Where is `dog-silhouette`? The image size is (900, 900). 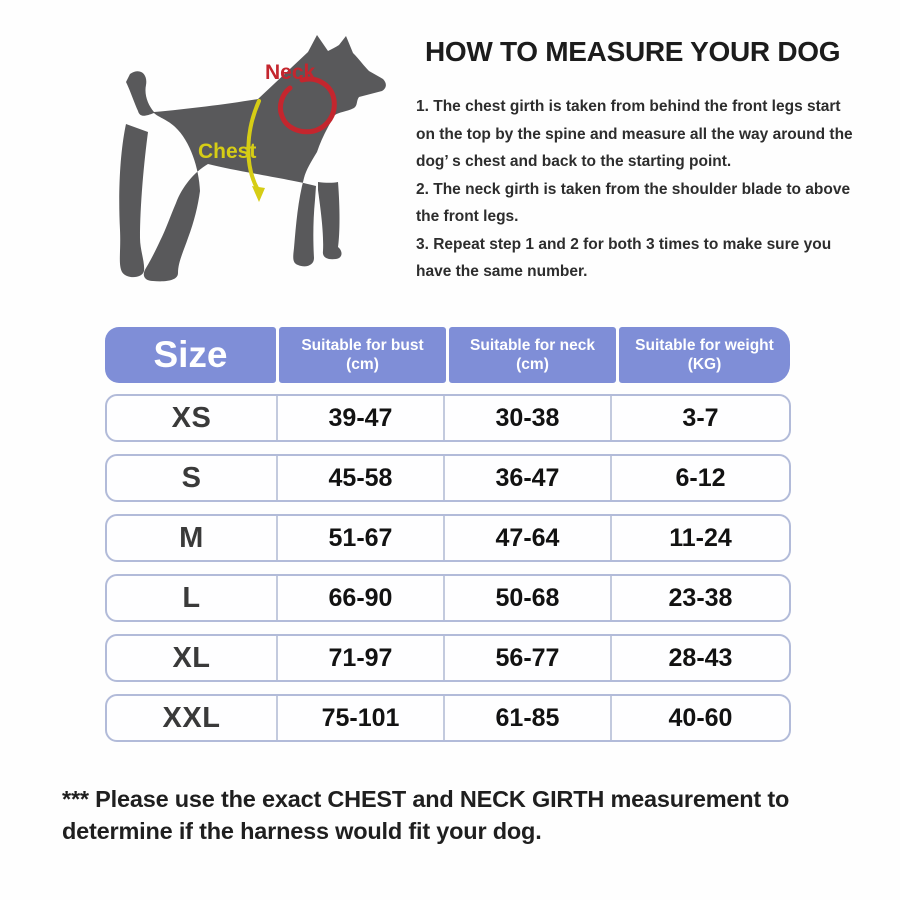
dog-silhouette is located at coordinates (256, 158).